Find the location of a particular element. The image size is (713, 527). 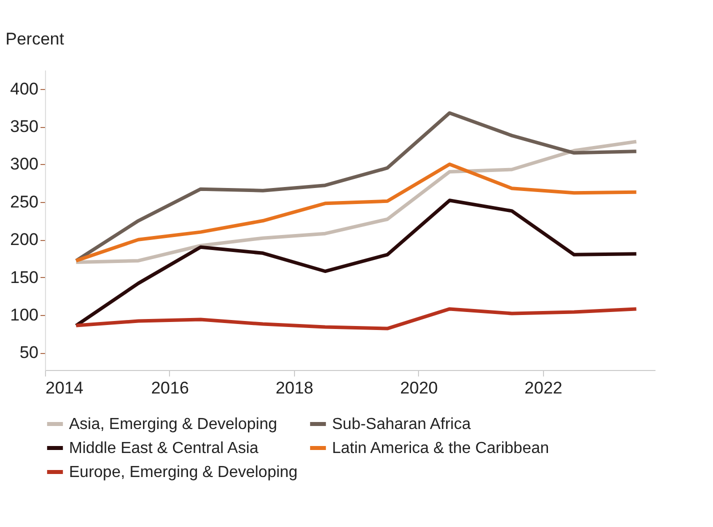

y-tick-label: 250 is located at coordinates (24, 202).